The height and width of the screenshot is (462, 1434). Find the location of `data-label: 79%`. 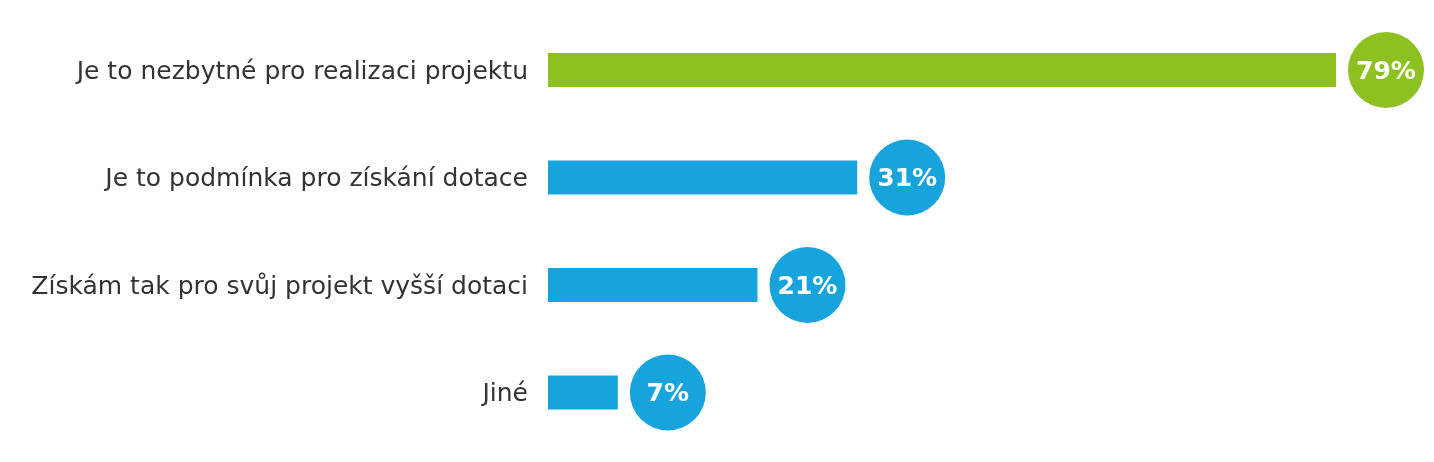

data-label: 79% is located at coordinates (1386, 70).